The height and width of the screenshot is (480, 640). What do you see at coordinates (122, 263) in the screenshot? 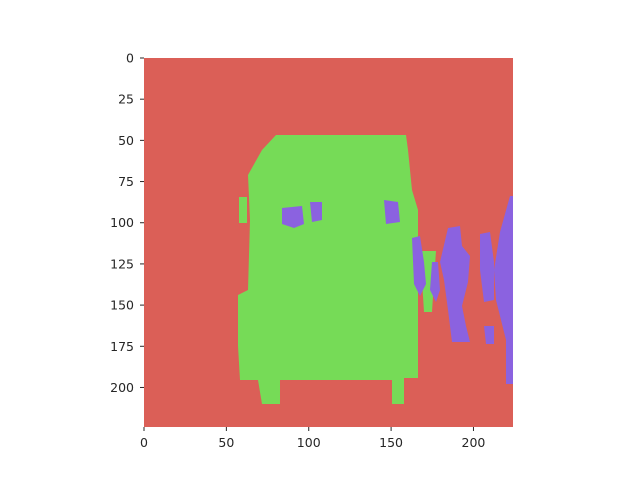
I see `y-tick-label: 125` at bounding box center [122, 263].